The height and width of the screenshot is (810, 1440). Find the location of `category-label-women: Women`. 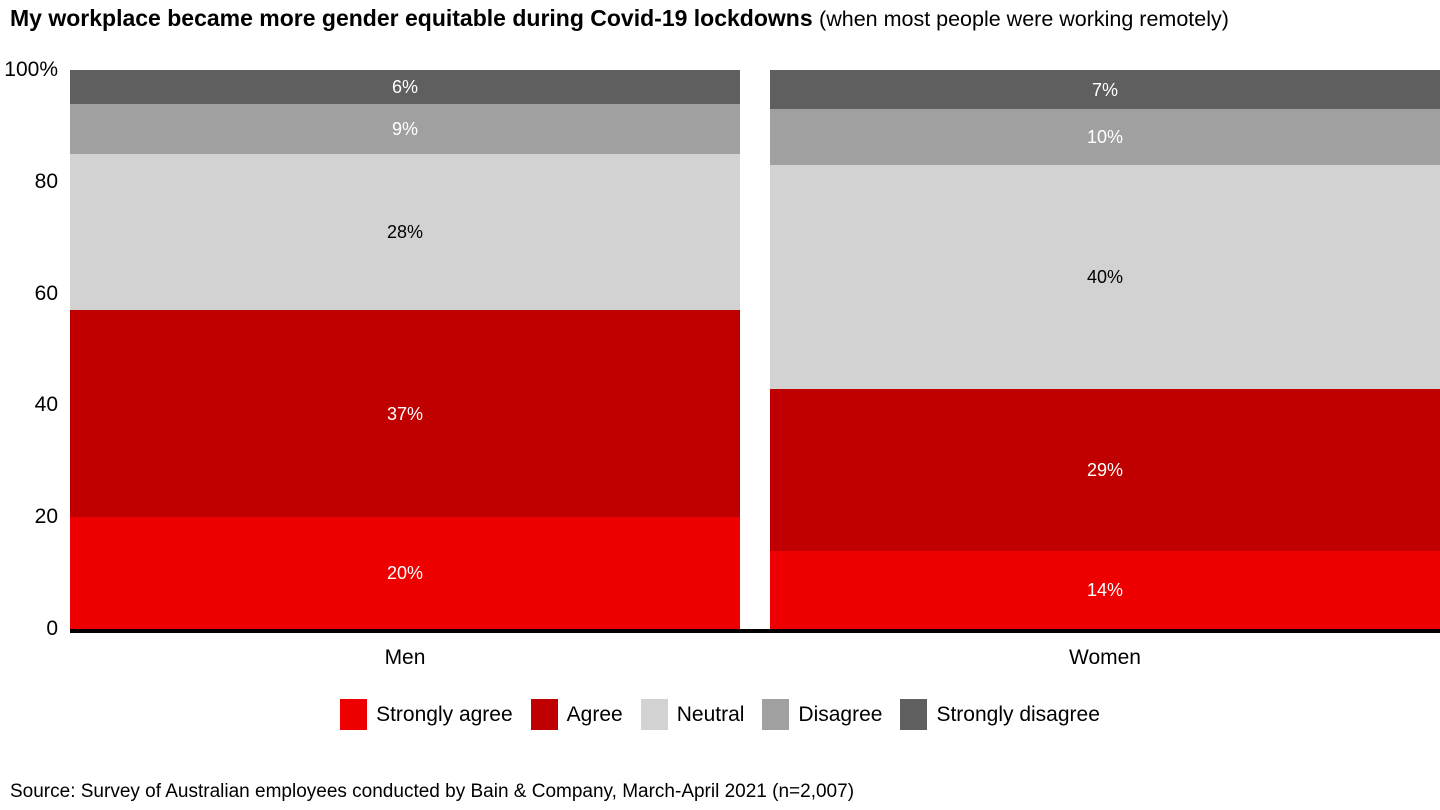

category-label-women: Women is located at coordinates (1105, 657).